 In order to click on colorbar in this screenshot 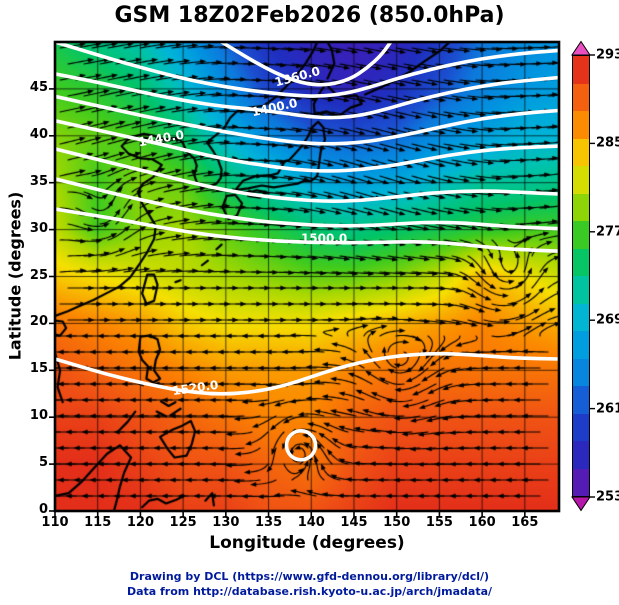, I will do `click(581, 276)`.